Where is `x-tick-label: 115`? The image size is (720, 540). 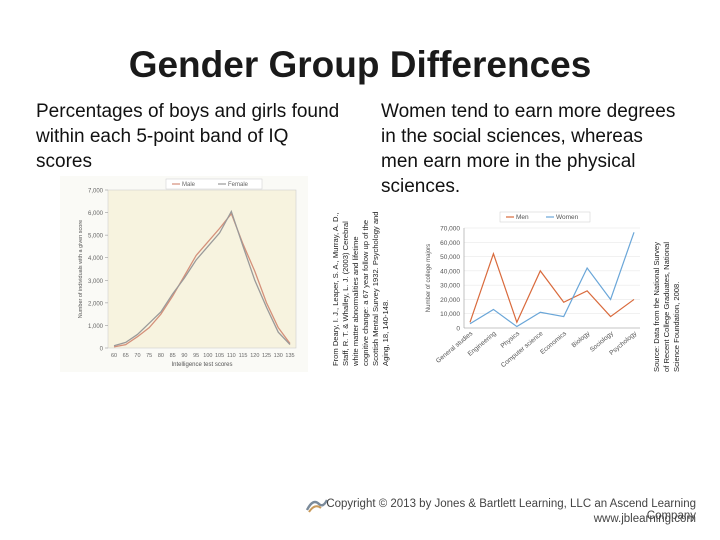 x-tick-label: 115 is located at coordinates (243, 356).